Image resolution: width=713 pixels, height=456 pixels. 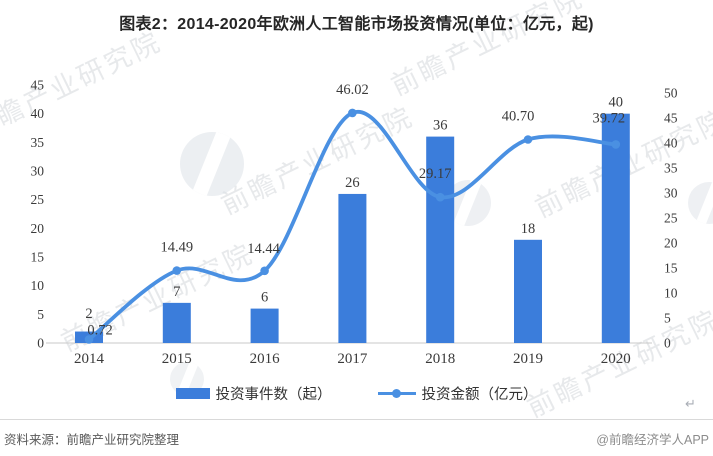 What do you see at coordinates (38, 228) in the screenshot?
I see `left-axis-tick-label: 20` at bounding box center [38, 228].